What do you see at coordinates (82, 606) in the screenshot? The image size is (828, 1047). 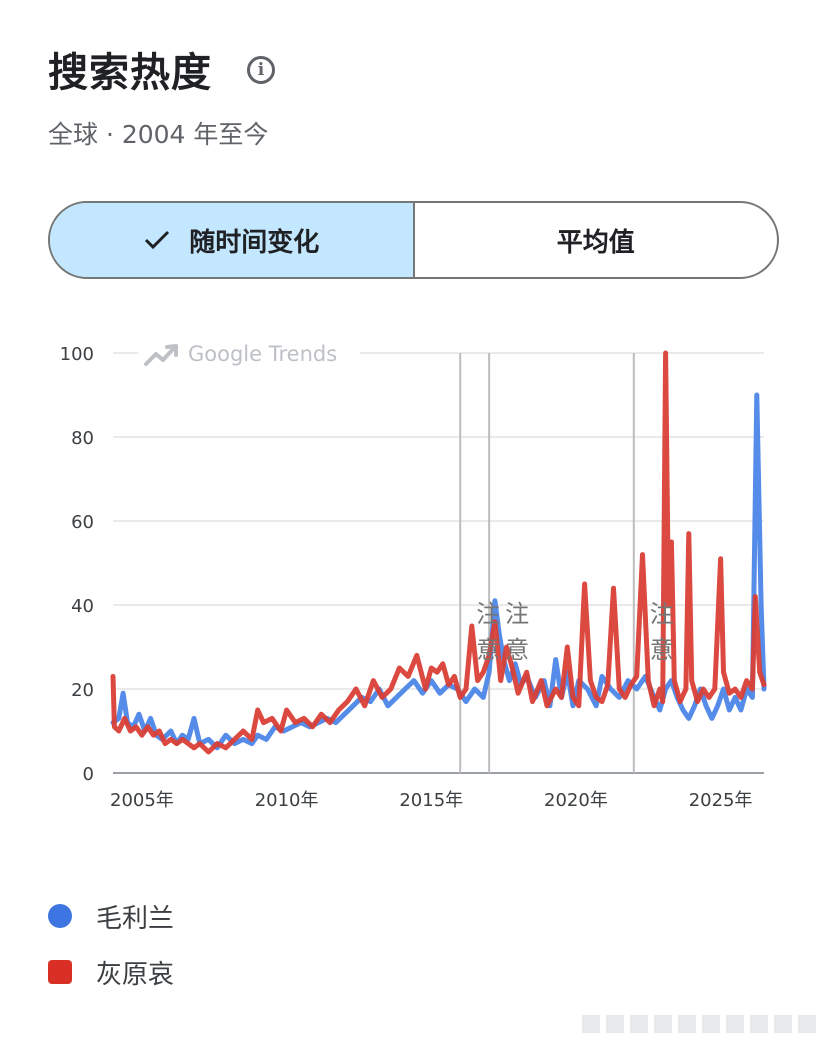 I see `y-tick-label: 40` at bounding box center [82, 606].